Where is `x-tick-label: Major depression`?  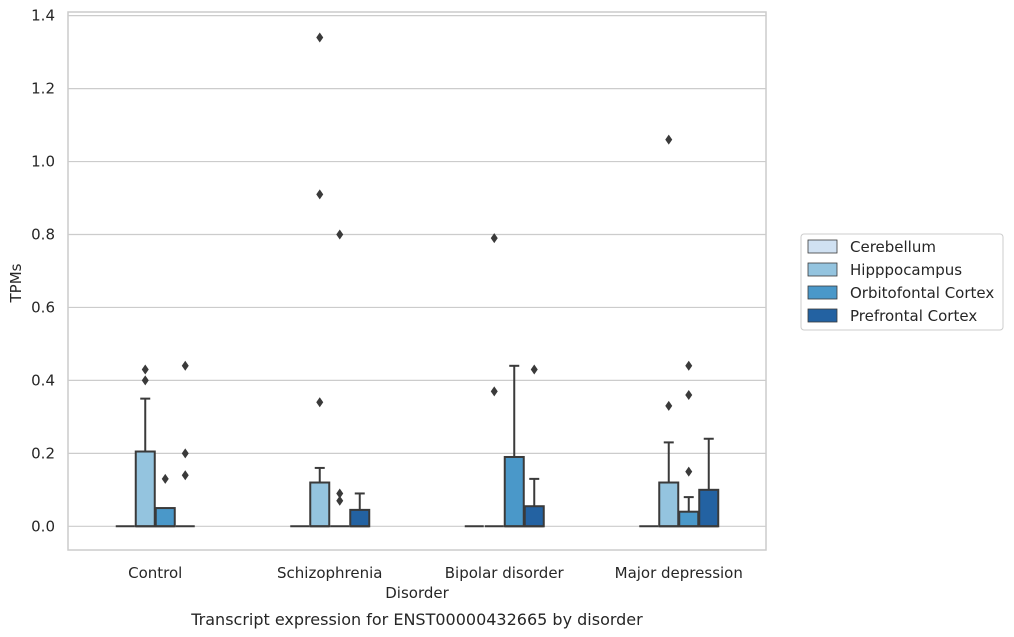
x-tick-label: Major depression is located at coordinates (679, 573).